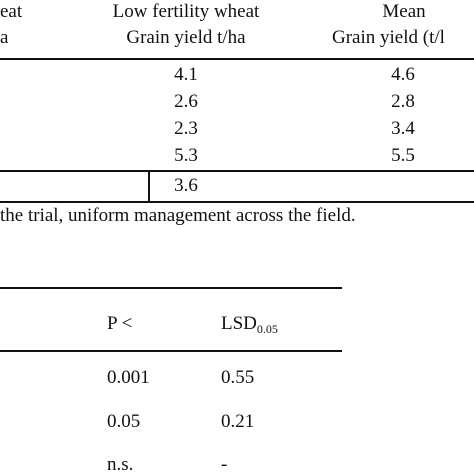 Image resolution: width=474 pixels, height=476 pixels. What do you see at coordinates (403, 155) in the screenshot?
I see `table1-row-mean: 5.5` at bounding box center [403, 155].